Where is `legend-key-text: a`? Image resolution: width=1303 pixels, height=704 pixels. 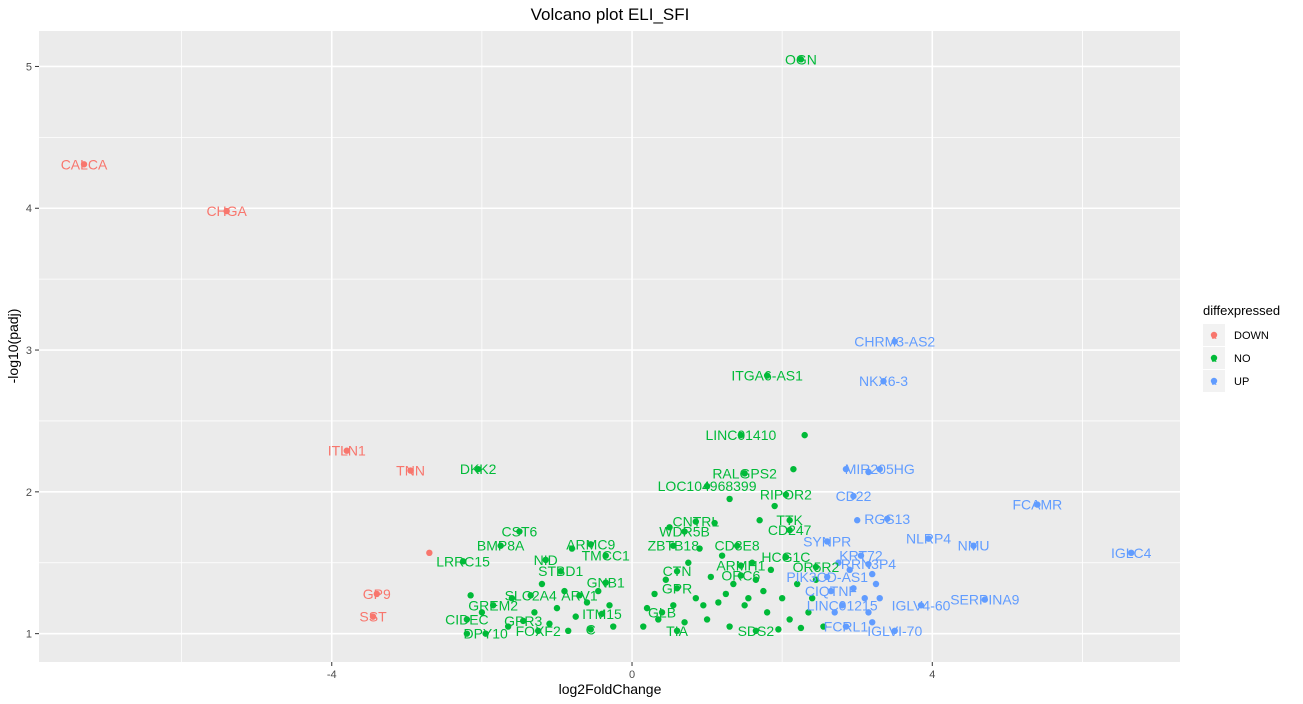 legend-key-text: a is located at coordinates (1213, 382).